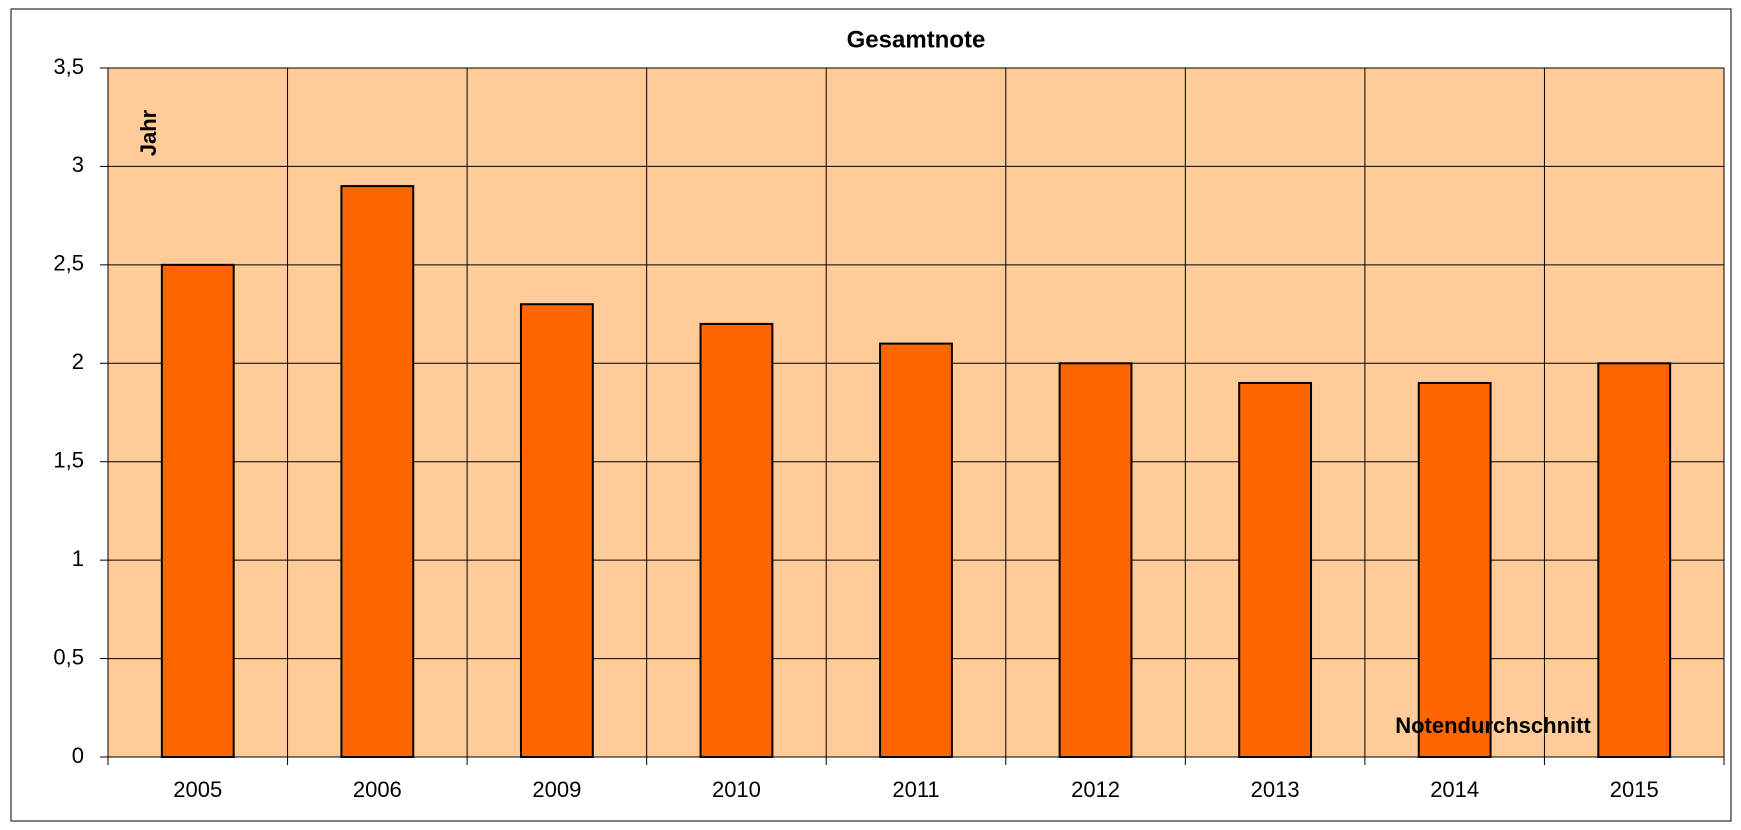 The width and height of the screenshot is (1741, 830). What do you see at coordinates (1454, 789) in the screenshot?
I see `x-tick-label: 2014` at bounding box center [1454, 789].